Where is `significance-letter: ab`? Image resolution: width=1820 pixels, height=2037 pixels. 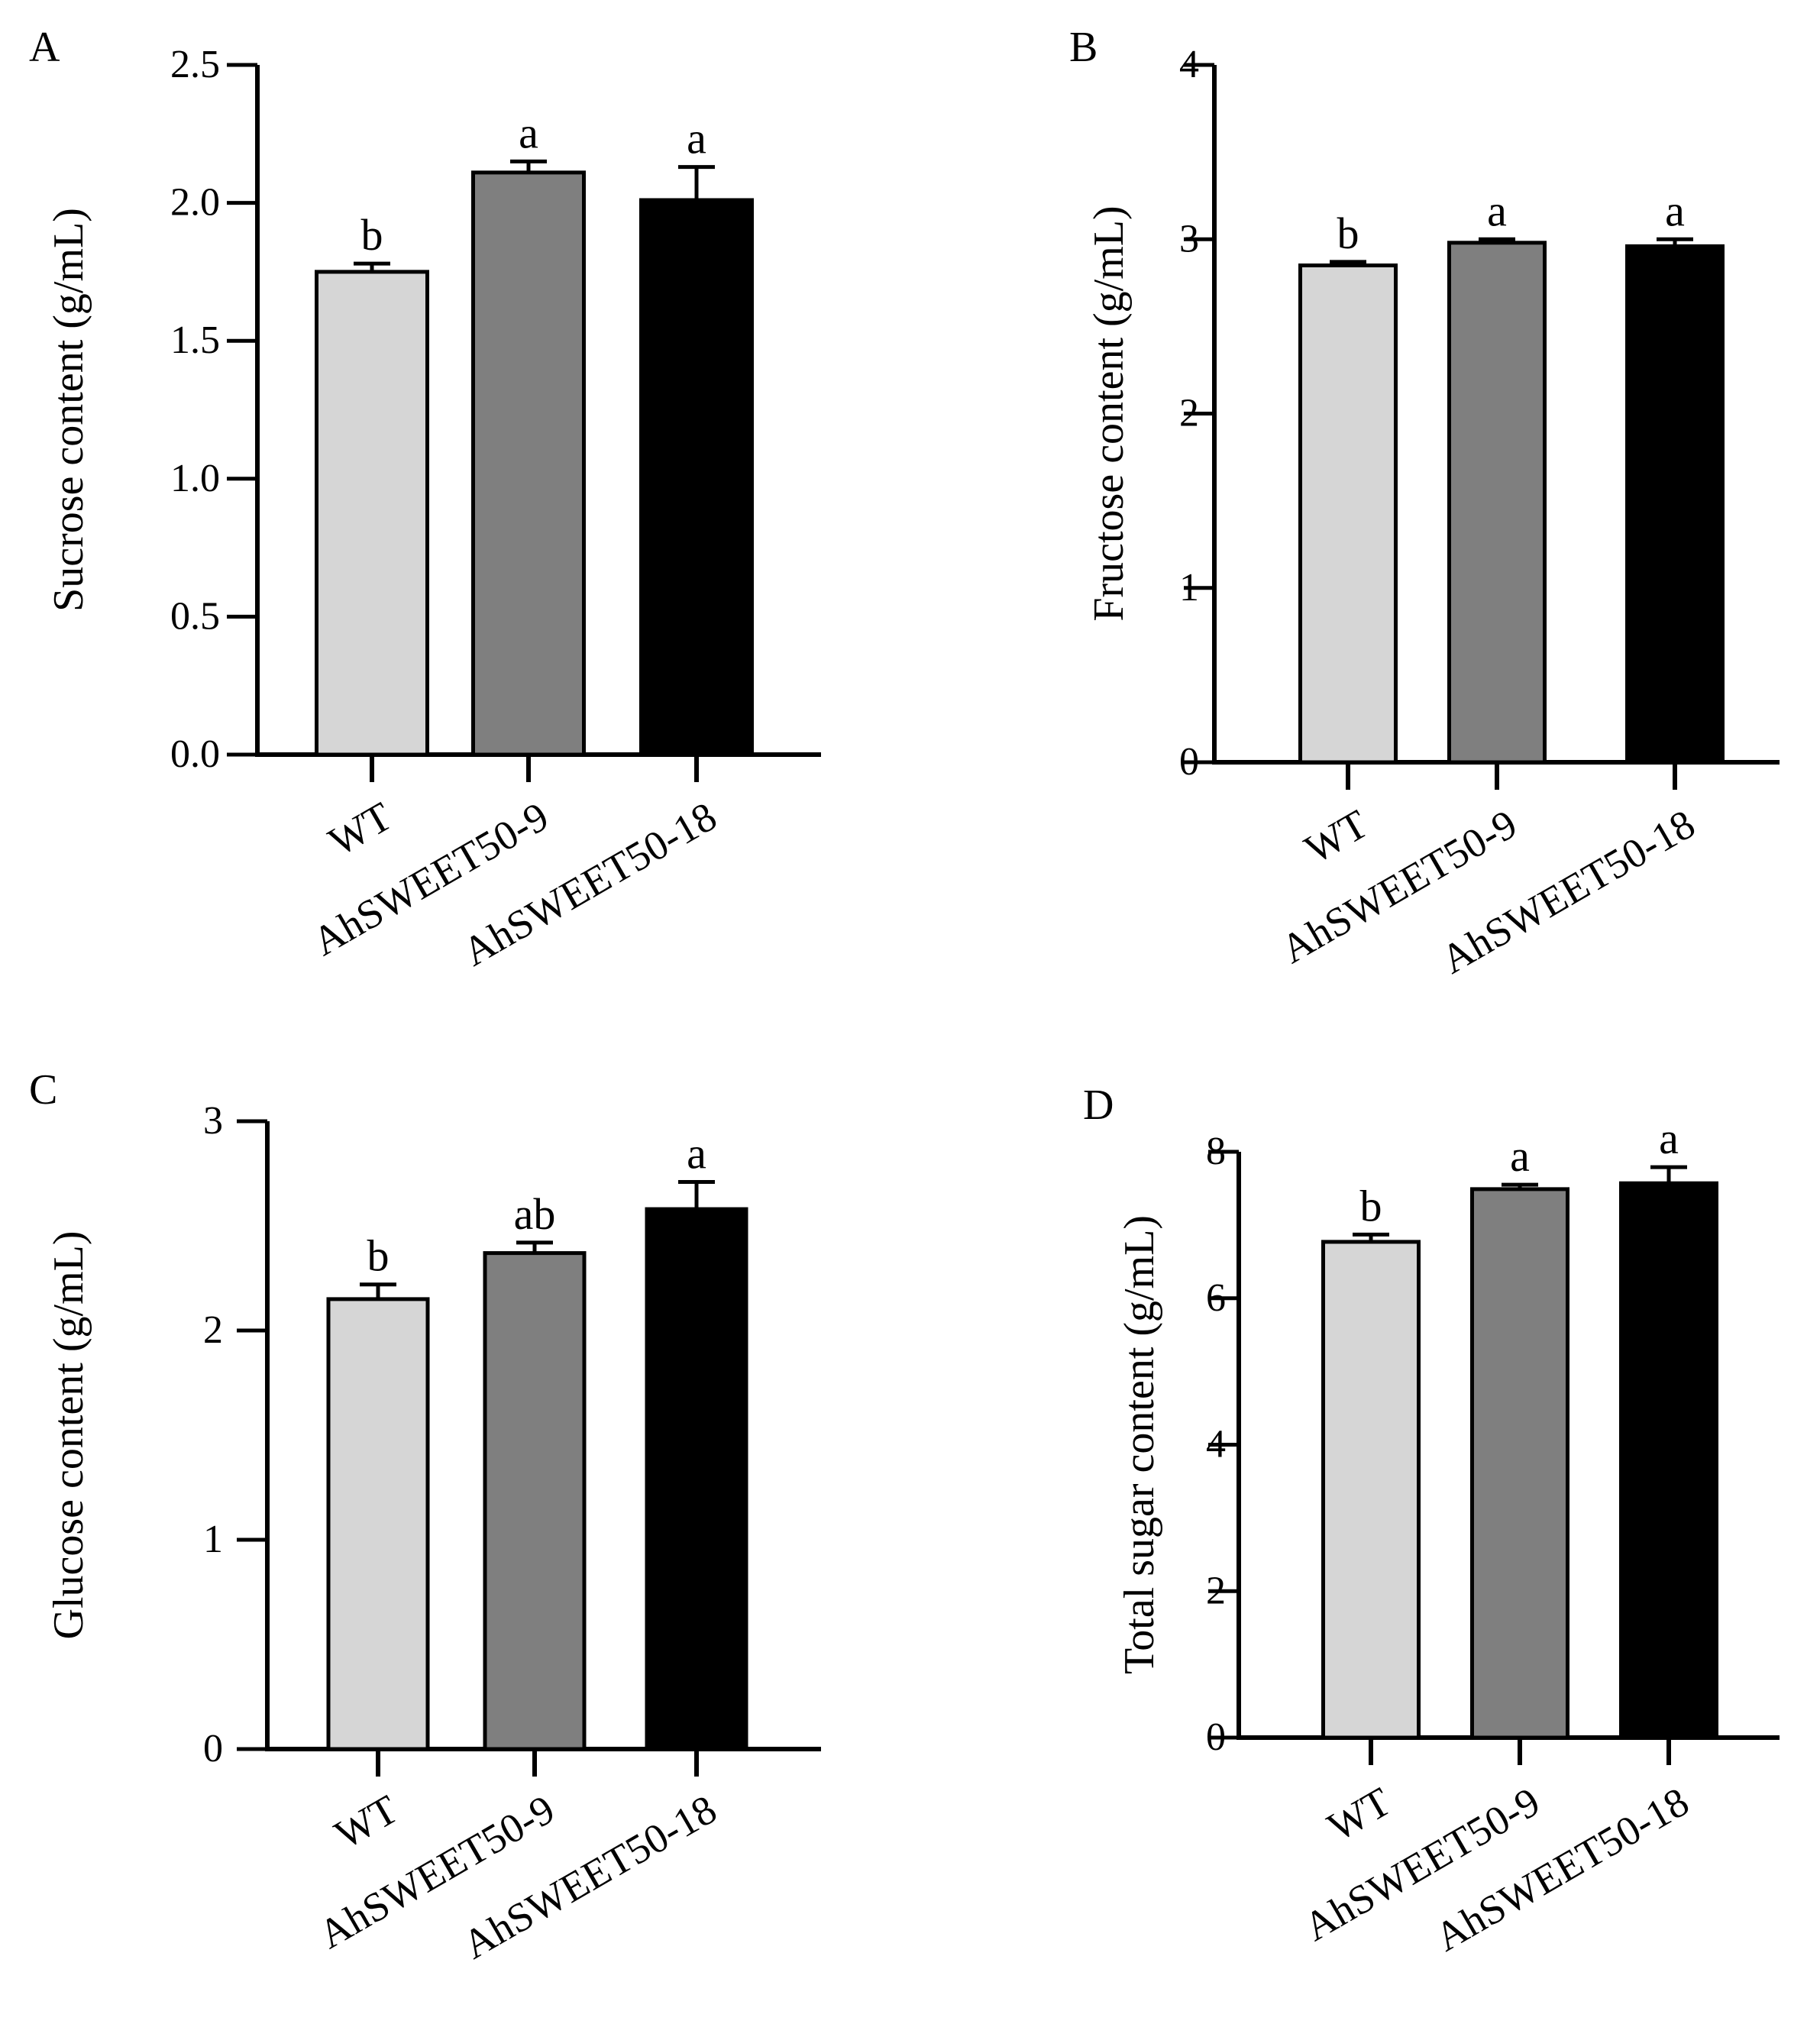 significance-letter: ab is located at coordinates (535, 1214).